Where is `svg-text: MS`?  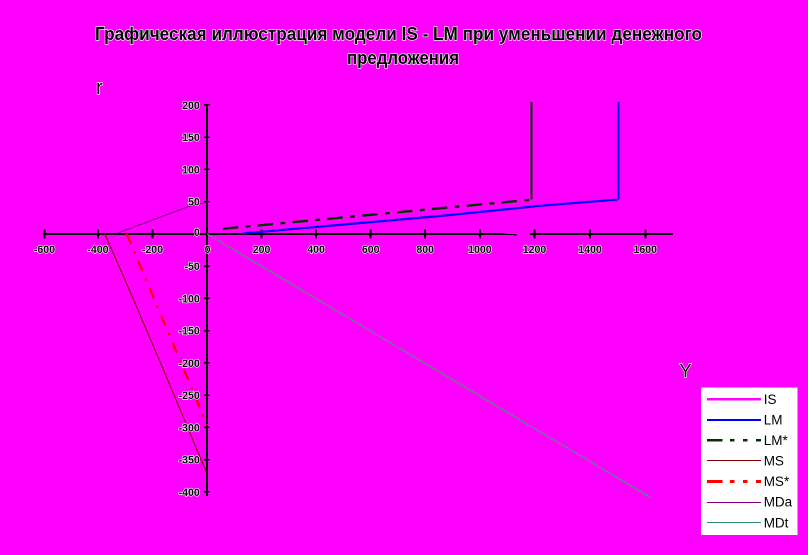 svg-text: MS is located at coordinates (774, 461).